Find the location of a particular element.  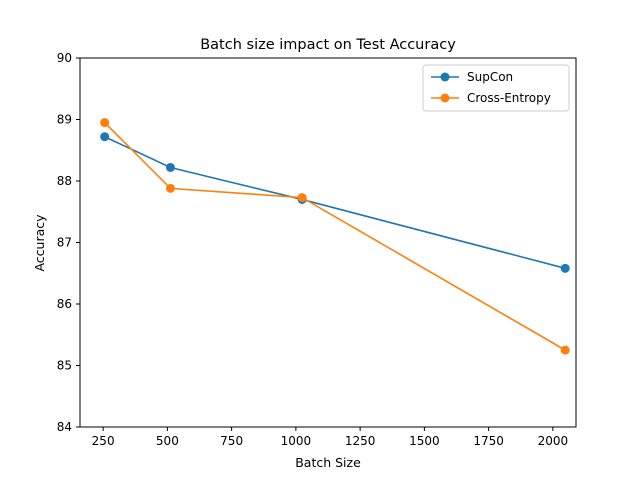

legend-label-cross-entropy: Cross-Entropy is located at coordinates (509, 98).